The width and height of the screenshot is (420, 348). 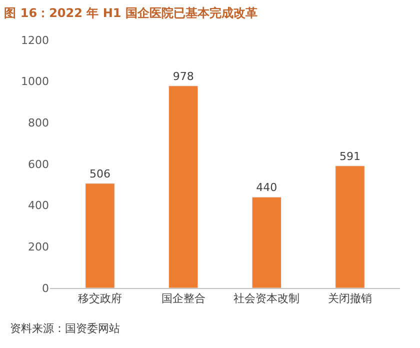 What do you see at coordinates (38, 205) in the screenshot?
I see `y-tick-label: 400` at bounding box center [38, 205].